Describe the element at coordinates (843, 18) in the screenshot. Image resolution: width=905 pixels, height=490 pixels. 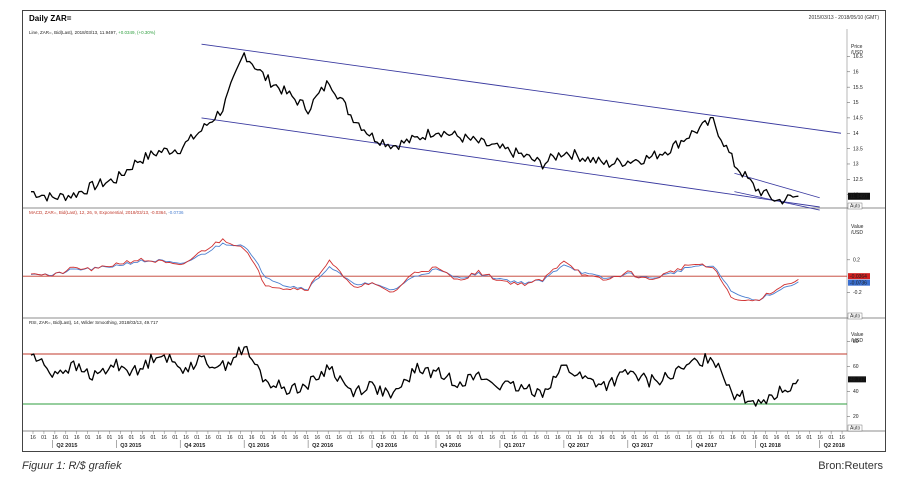
I see `date-range: 2015/03/13 - 2018/05/10 (GMT)` at that location.